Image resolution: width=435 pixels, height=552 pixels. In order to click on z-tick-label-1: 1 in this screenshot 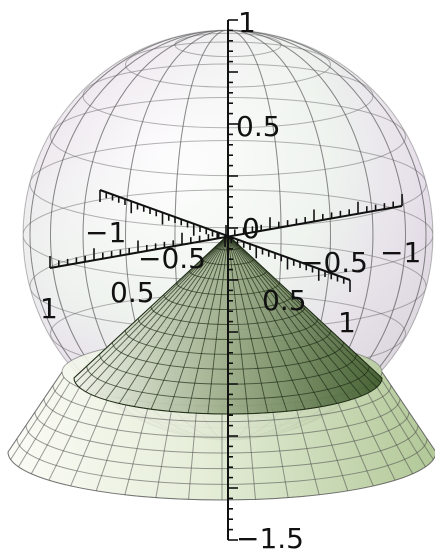, I will do `click(247, 22)`.